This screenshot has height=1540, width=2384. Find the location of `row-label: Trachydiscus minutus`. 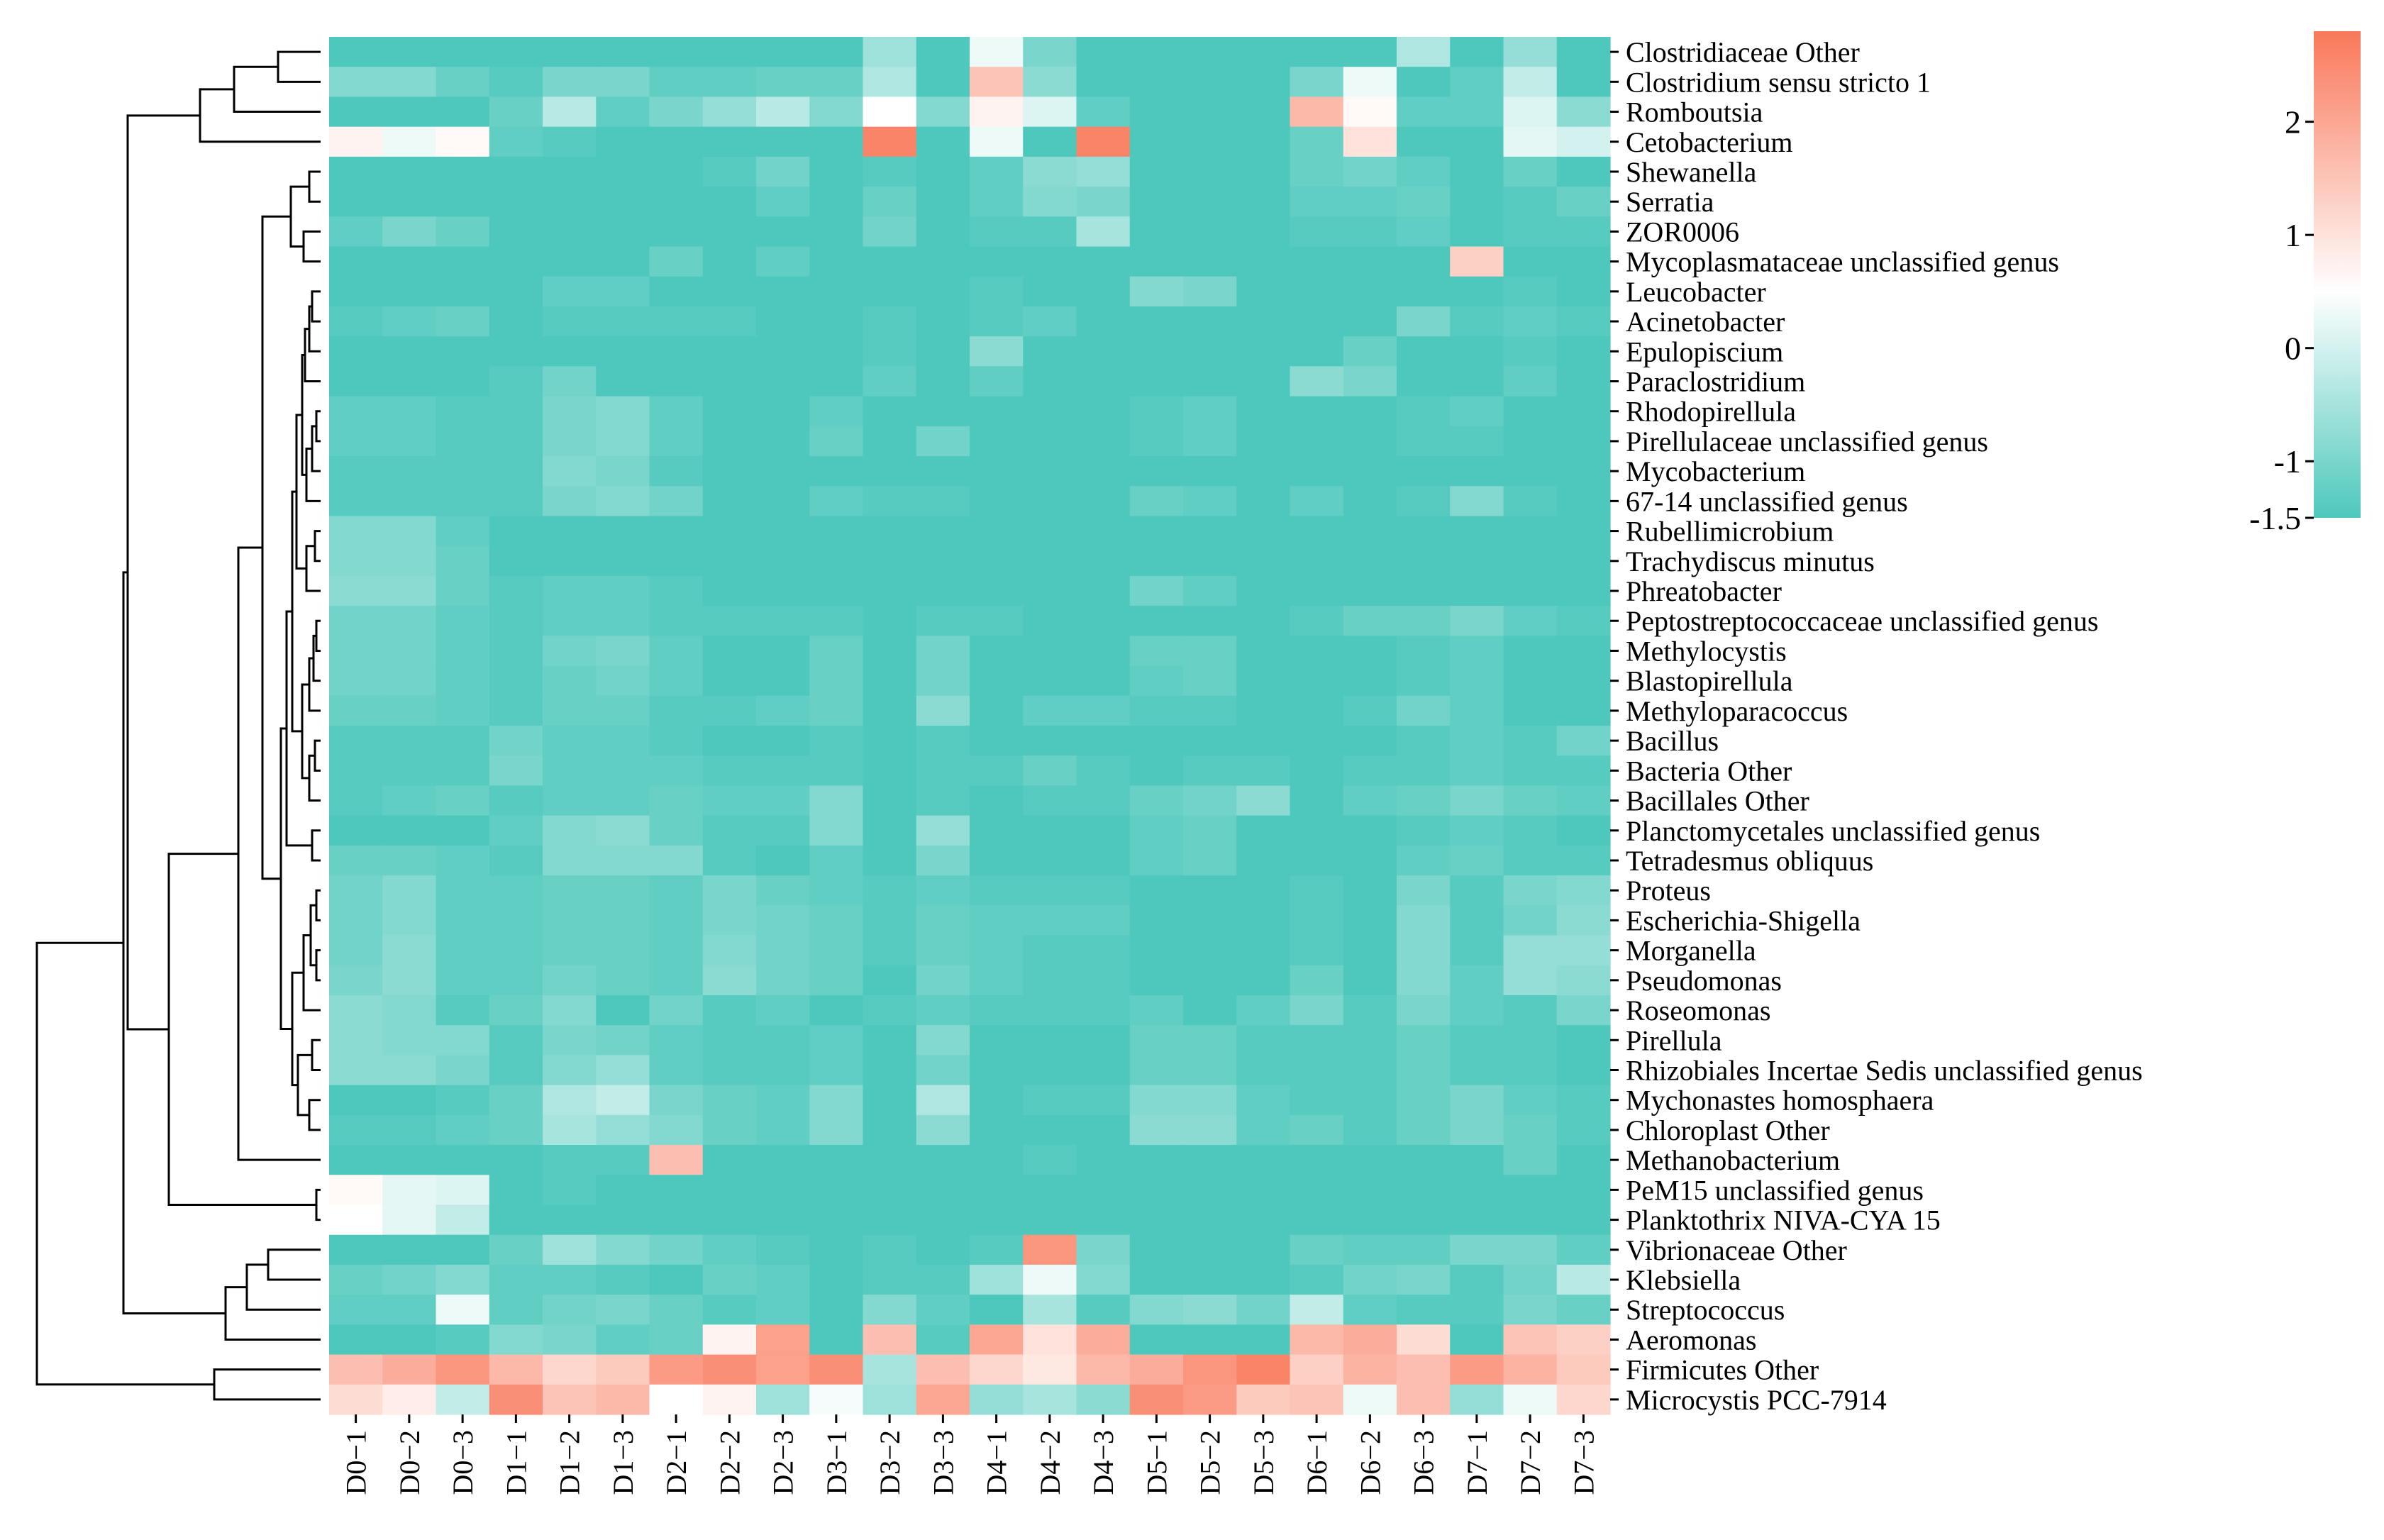

row-label: Trachydiscus minutus is located at coordinates (1750, 561).